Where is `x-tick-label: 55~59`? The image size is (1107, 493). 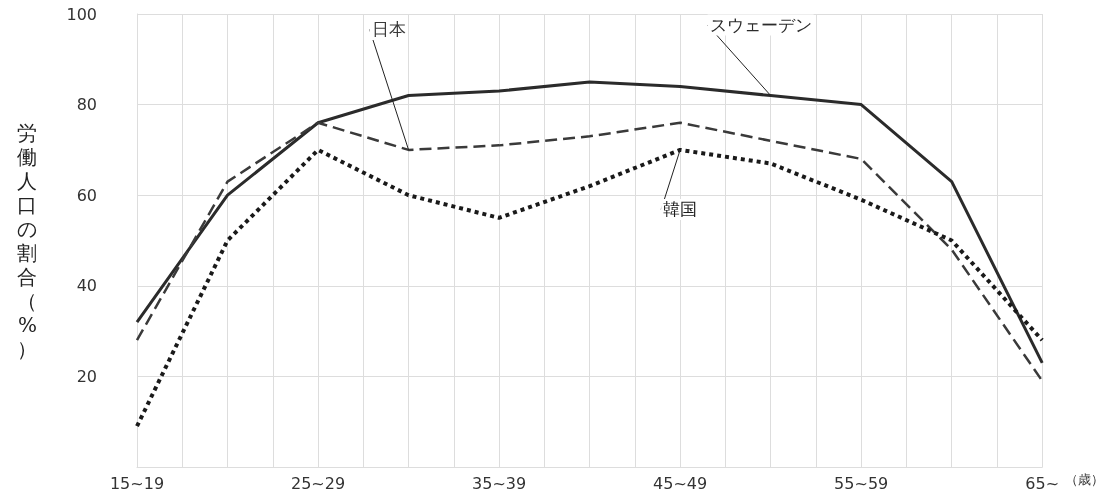 x-tick-label: 55~59 is located at coordinates (861, 483).